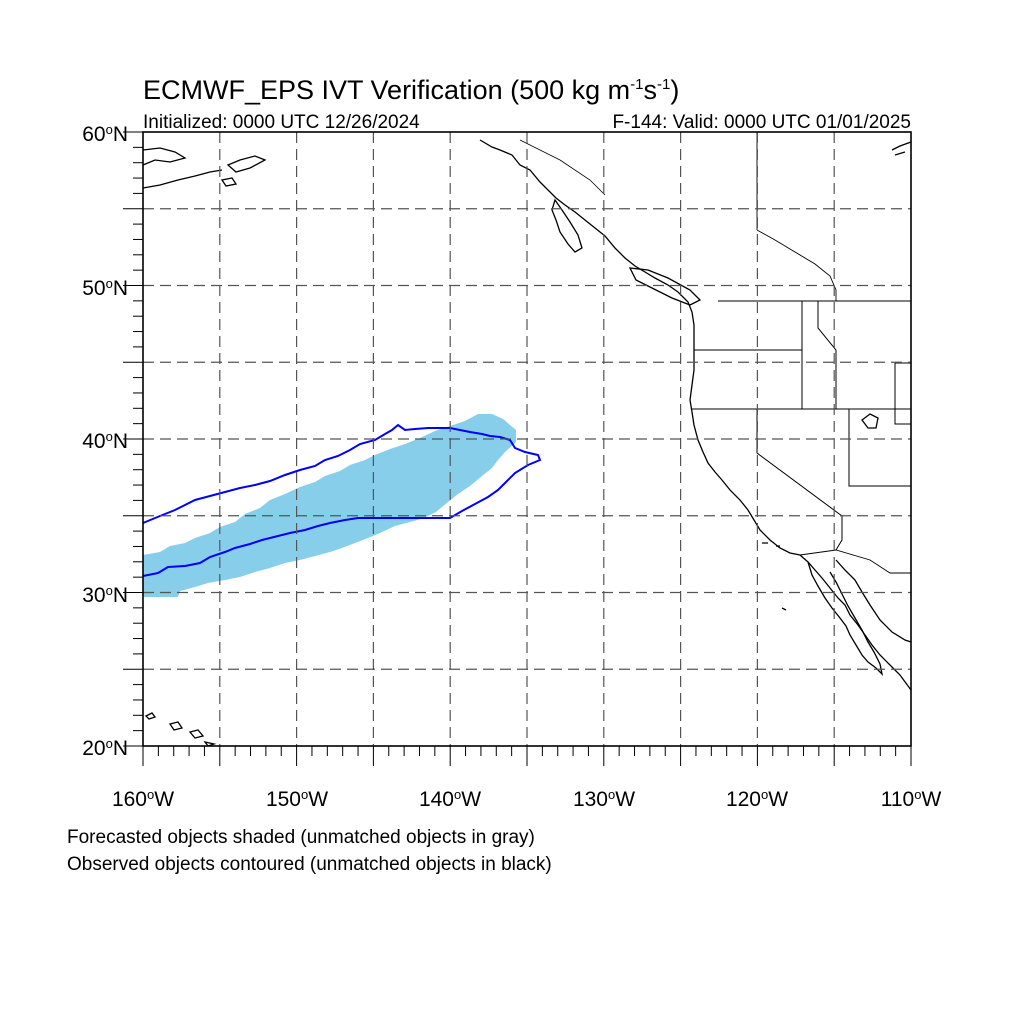  Describe the element at coordinates (801, 426) in the screenshot. I see `state-borders` at that location.